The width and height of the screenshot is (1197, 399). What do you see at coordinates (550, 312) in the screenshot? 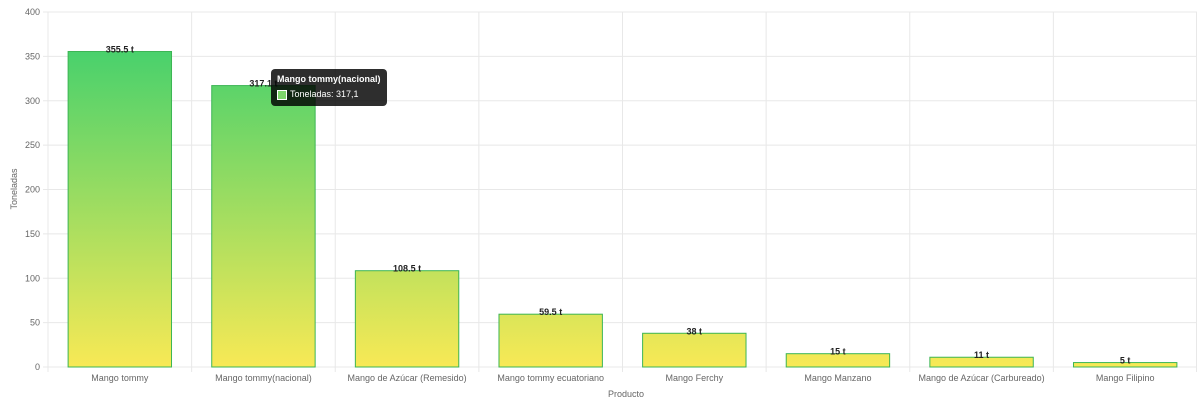
I see `data-label: 59.5 t` at bounding box center [550, 312].